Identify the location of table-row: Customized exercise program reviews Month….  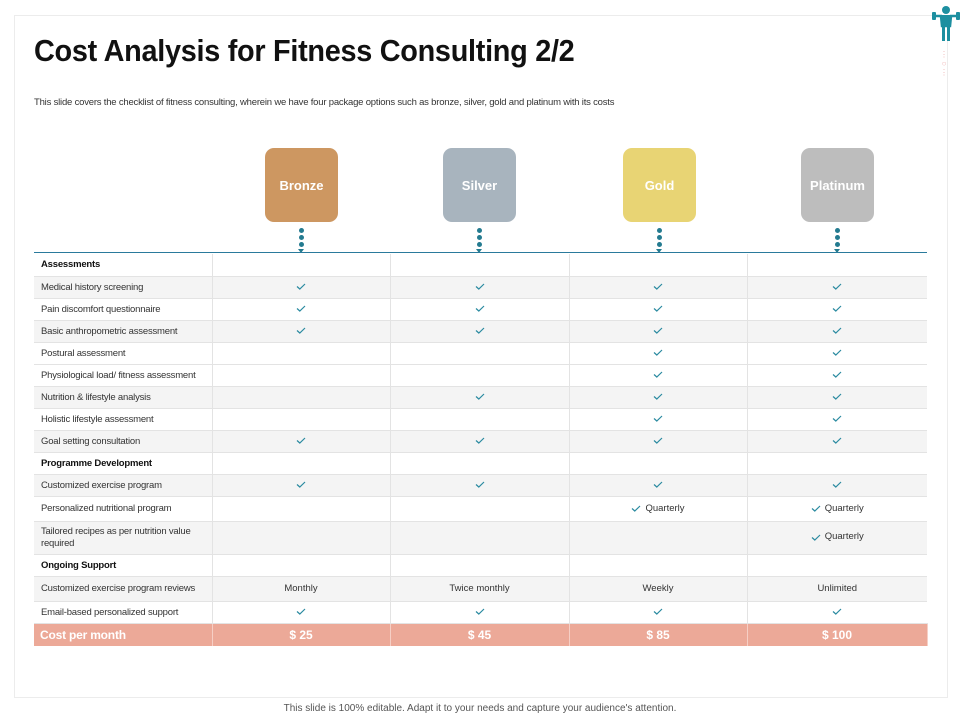
(480, 589).